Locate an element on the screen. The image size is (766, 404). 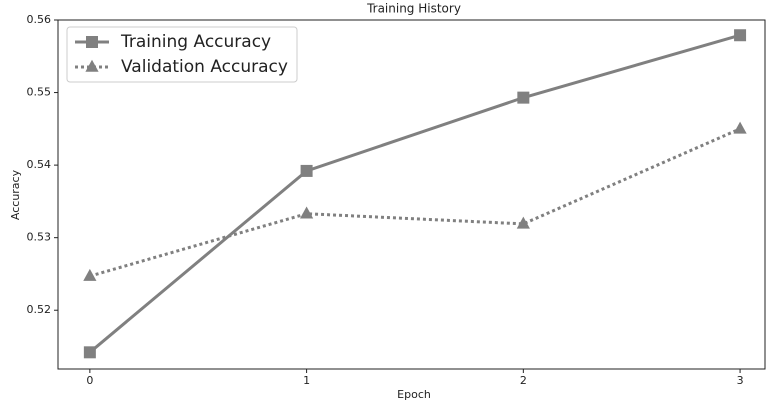
x-tick-label: 1 is located at coordinates (306, 380).